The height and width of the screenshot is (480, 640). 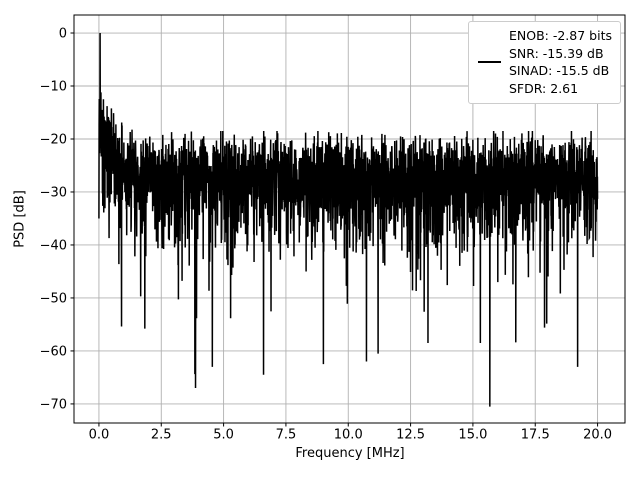 I want to click on legend-enob-value: ENOB: -2.87 bits, so click(x=560, y=35).